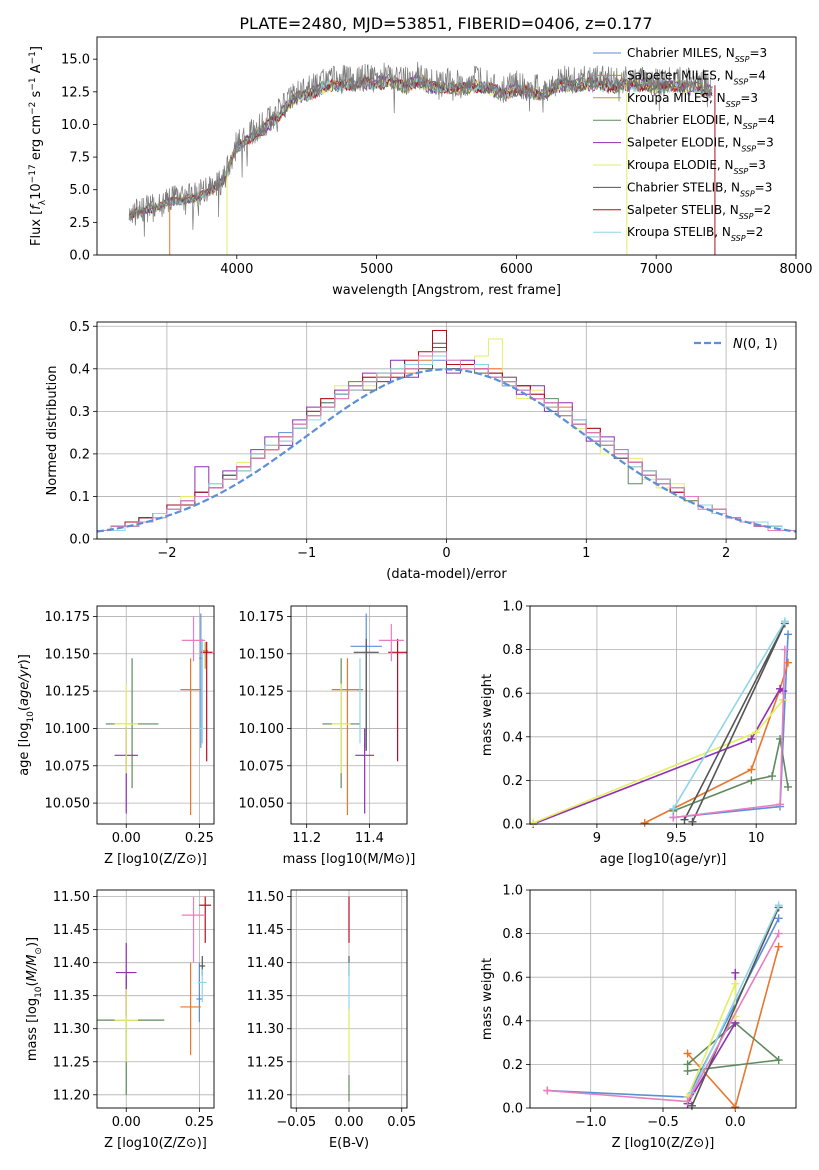 Image resolution: width=819 pixels, height=1170 pixels. What do you see at coordinates (735, 1122) in the screenshot?
I see `x-tick-label: 0.0` at bounding box center [735, 1122].